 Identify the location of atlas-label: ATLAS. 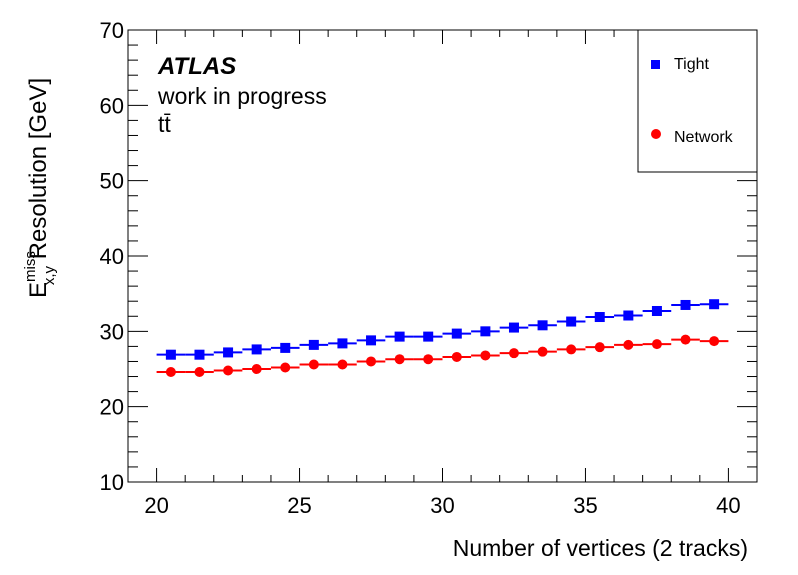
(196, 66).